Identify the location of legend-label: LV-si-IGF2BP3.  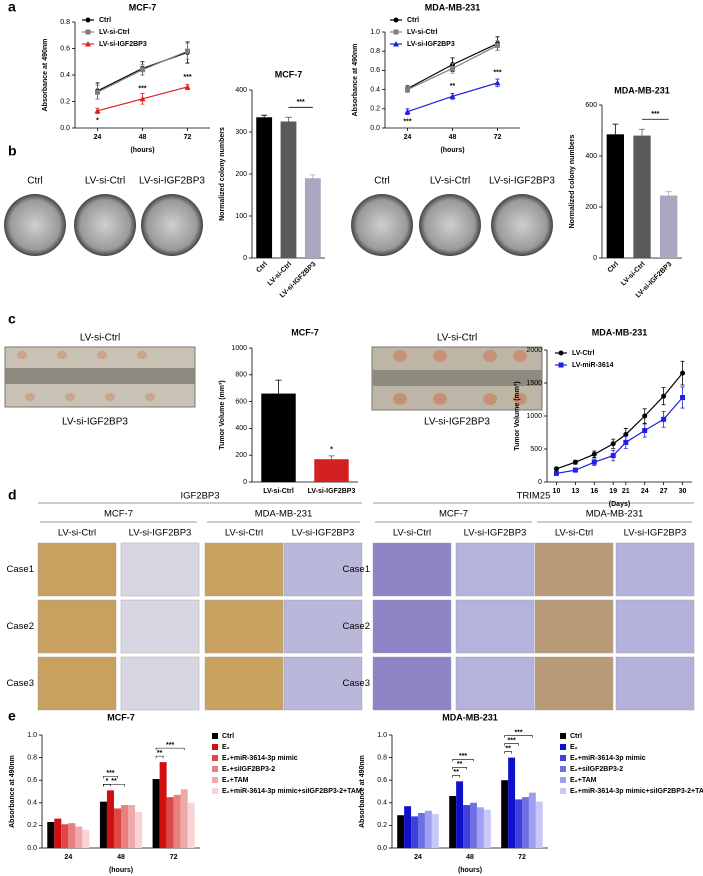
(431, 44).